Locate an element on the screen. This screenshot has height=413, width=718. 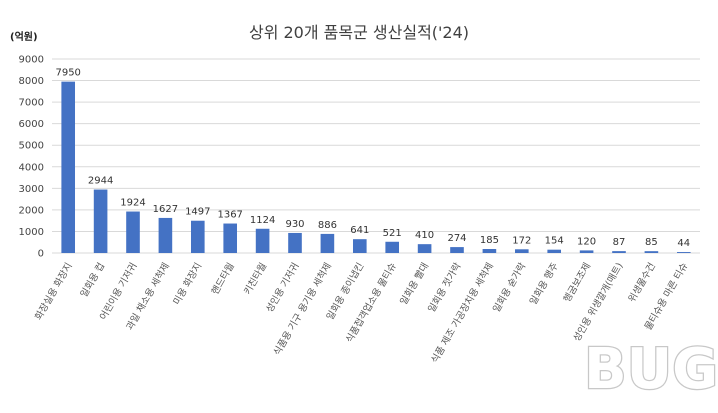
x-category-label: 위생물수건 is located at coordinates (642, 283).